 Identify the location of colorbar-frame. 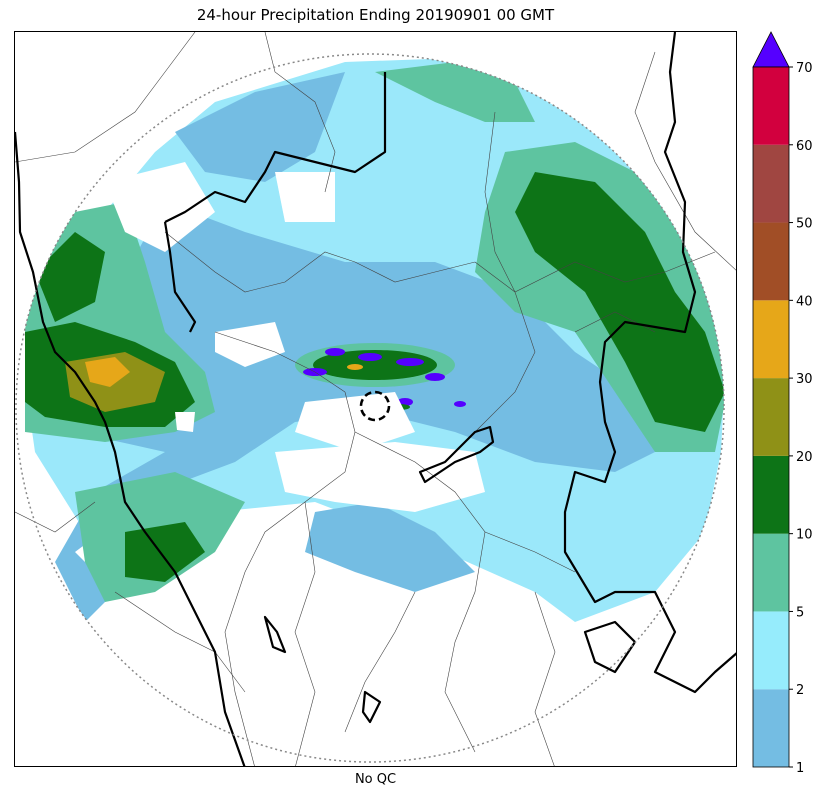
(771, 417).